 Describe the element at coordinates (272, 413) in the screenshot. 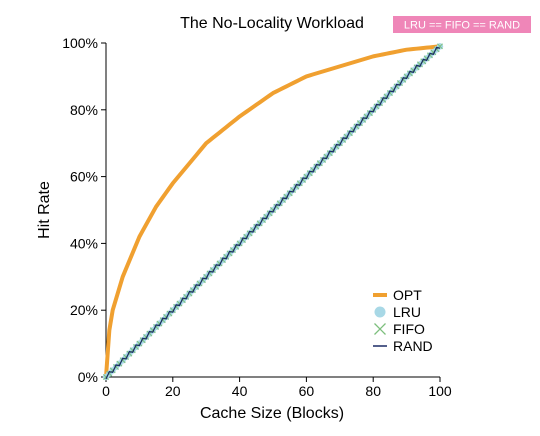

I see `x-axis-label: Cache Size (Blocks)` at that location.